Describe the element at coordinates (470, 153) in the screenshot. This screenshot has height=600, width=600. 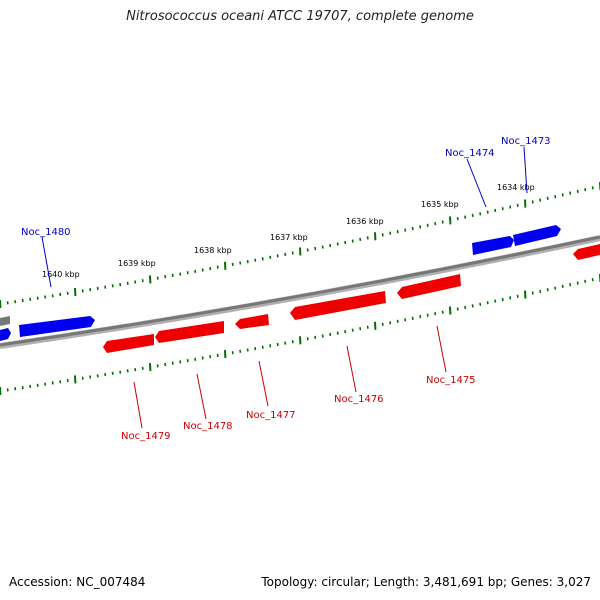
I see `gene-label-noc-1474: Noc_1474` at that location.